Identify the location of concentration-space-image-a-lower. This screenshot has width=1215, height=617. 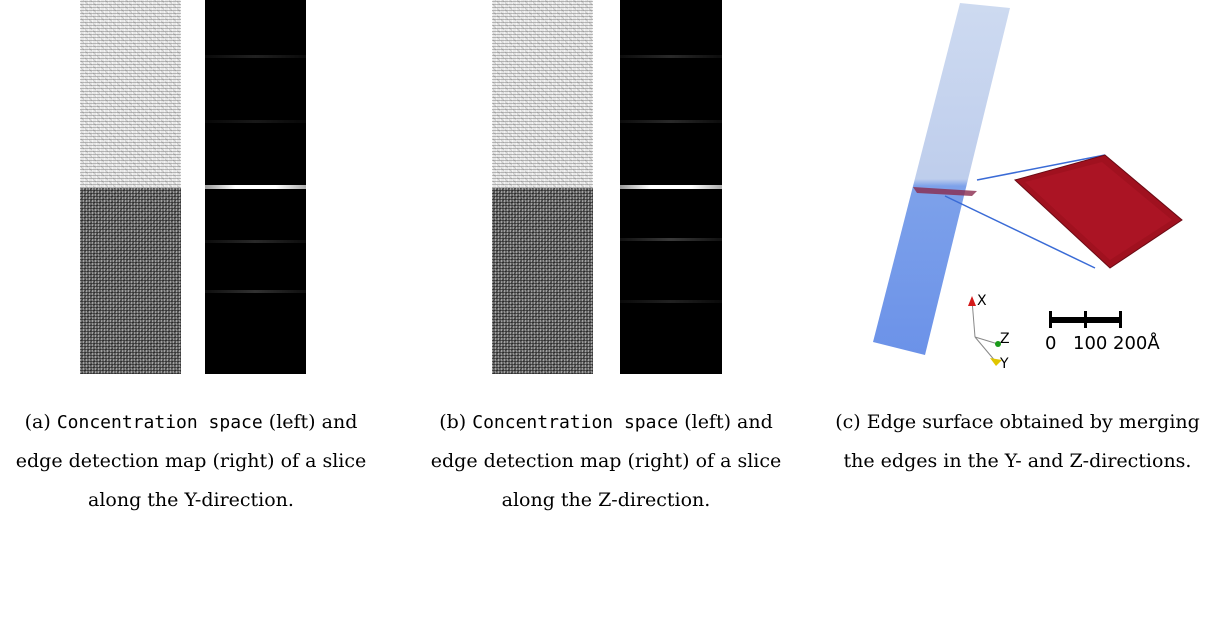
(130, 281).